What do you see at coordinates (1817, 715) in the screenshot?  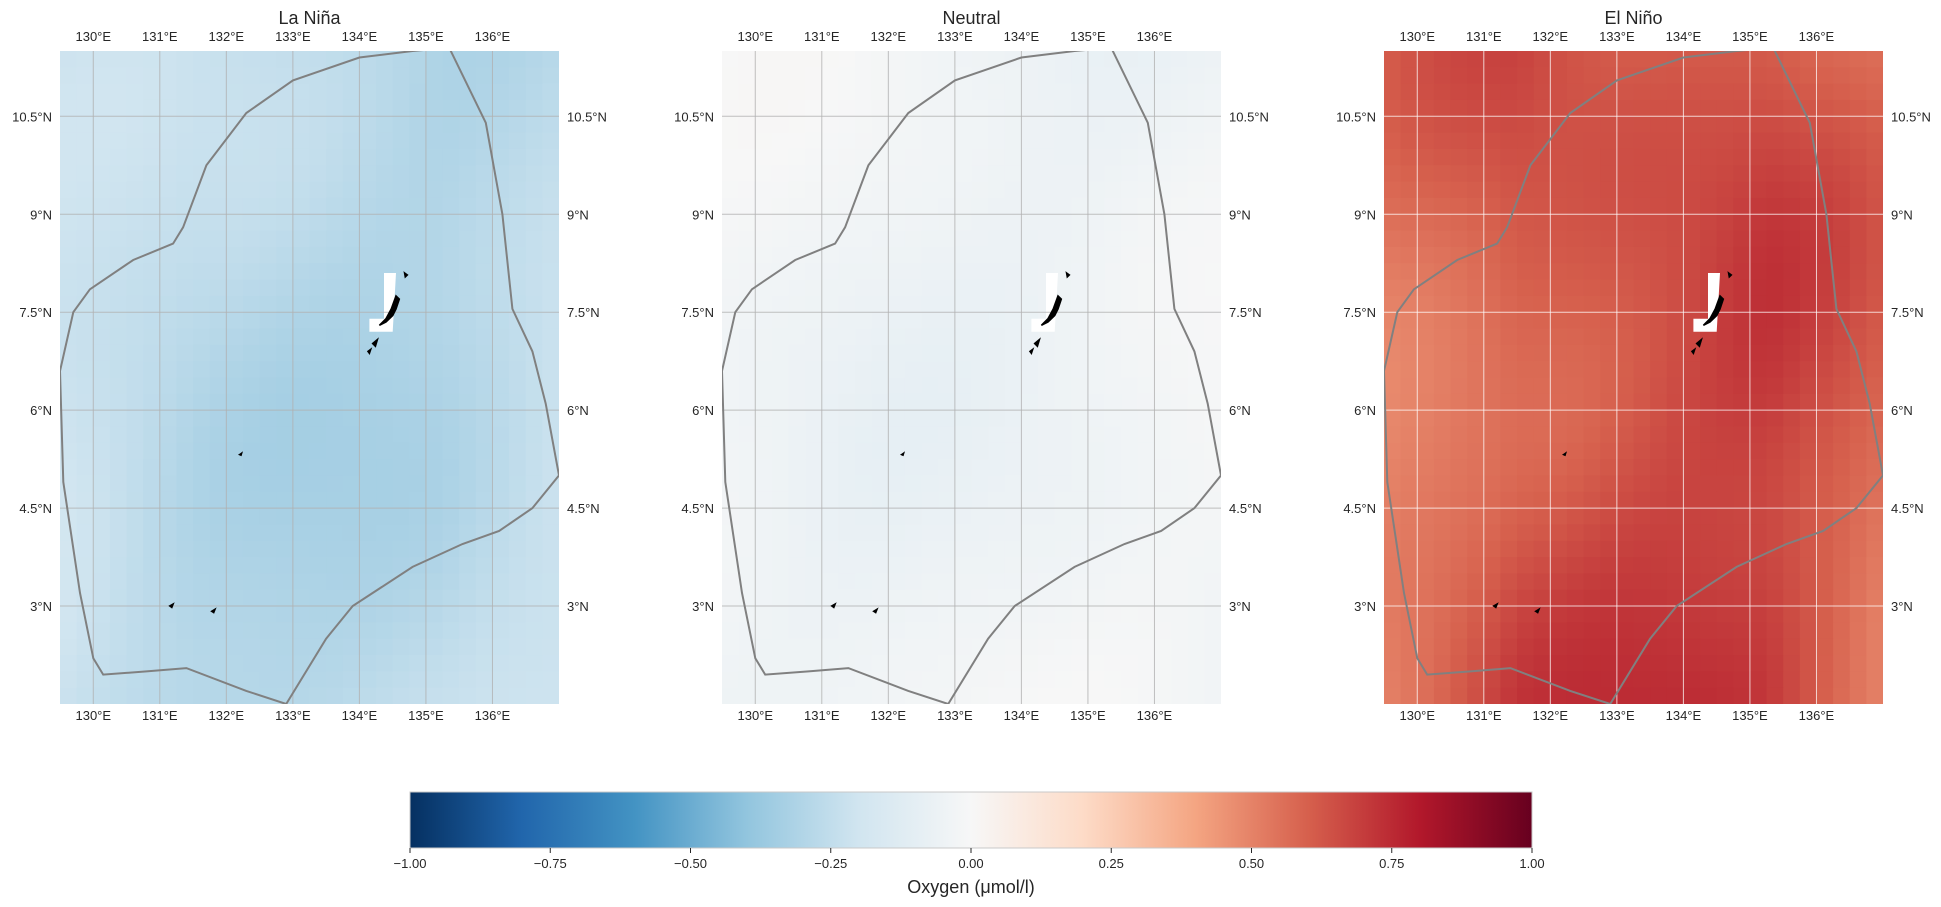 I see `lon-tick-label-bottom: 136°E` at bounding box center [1817, 715].